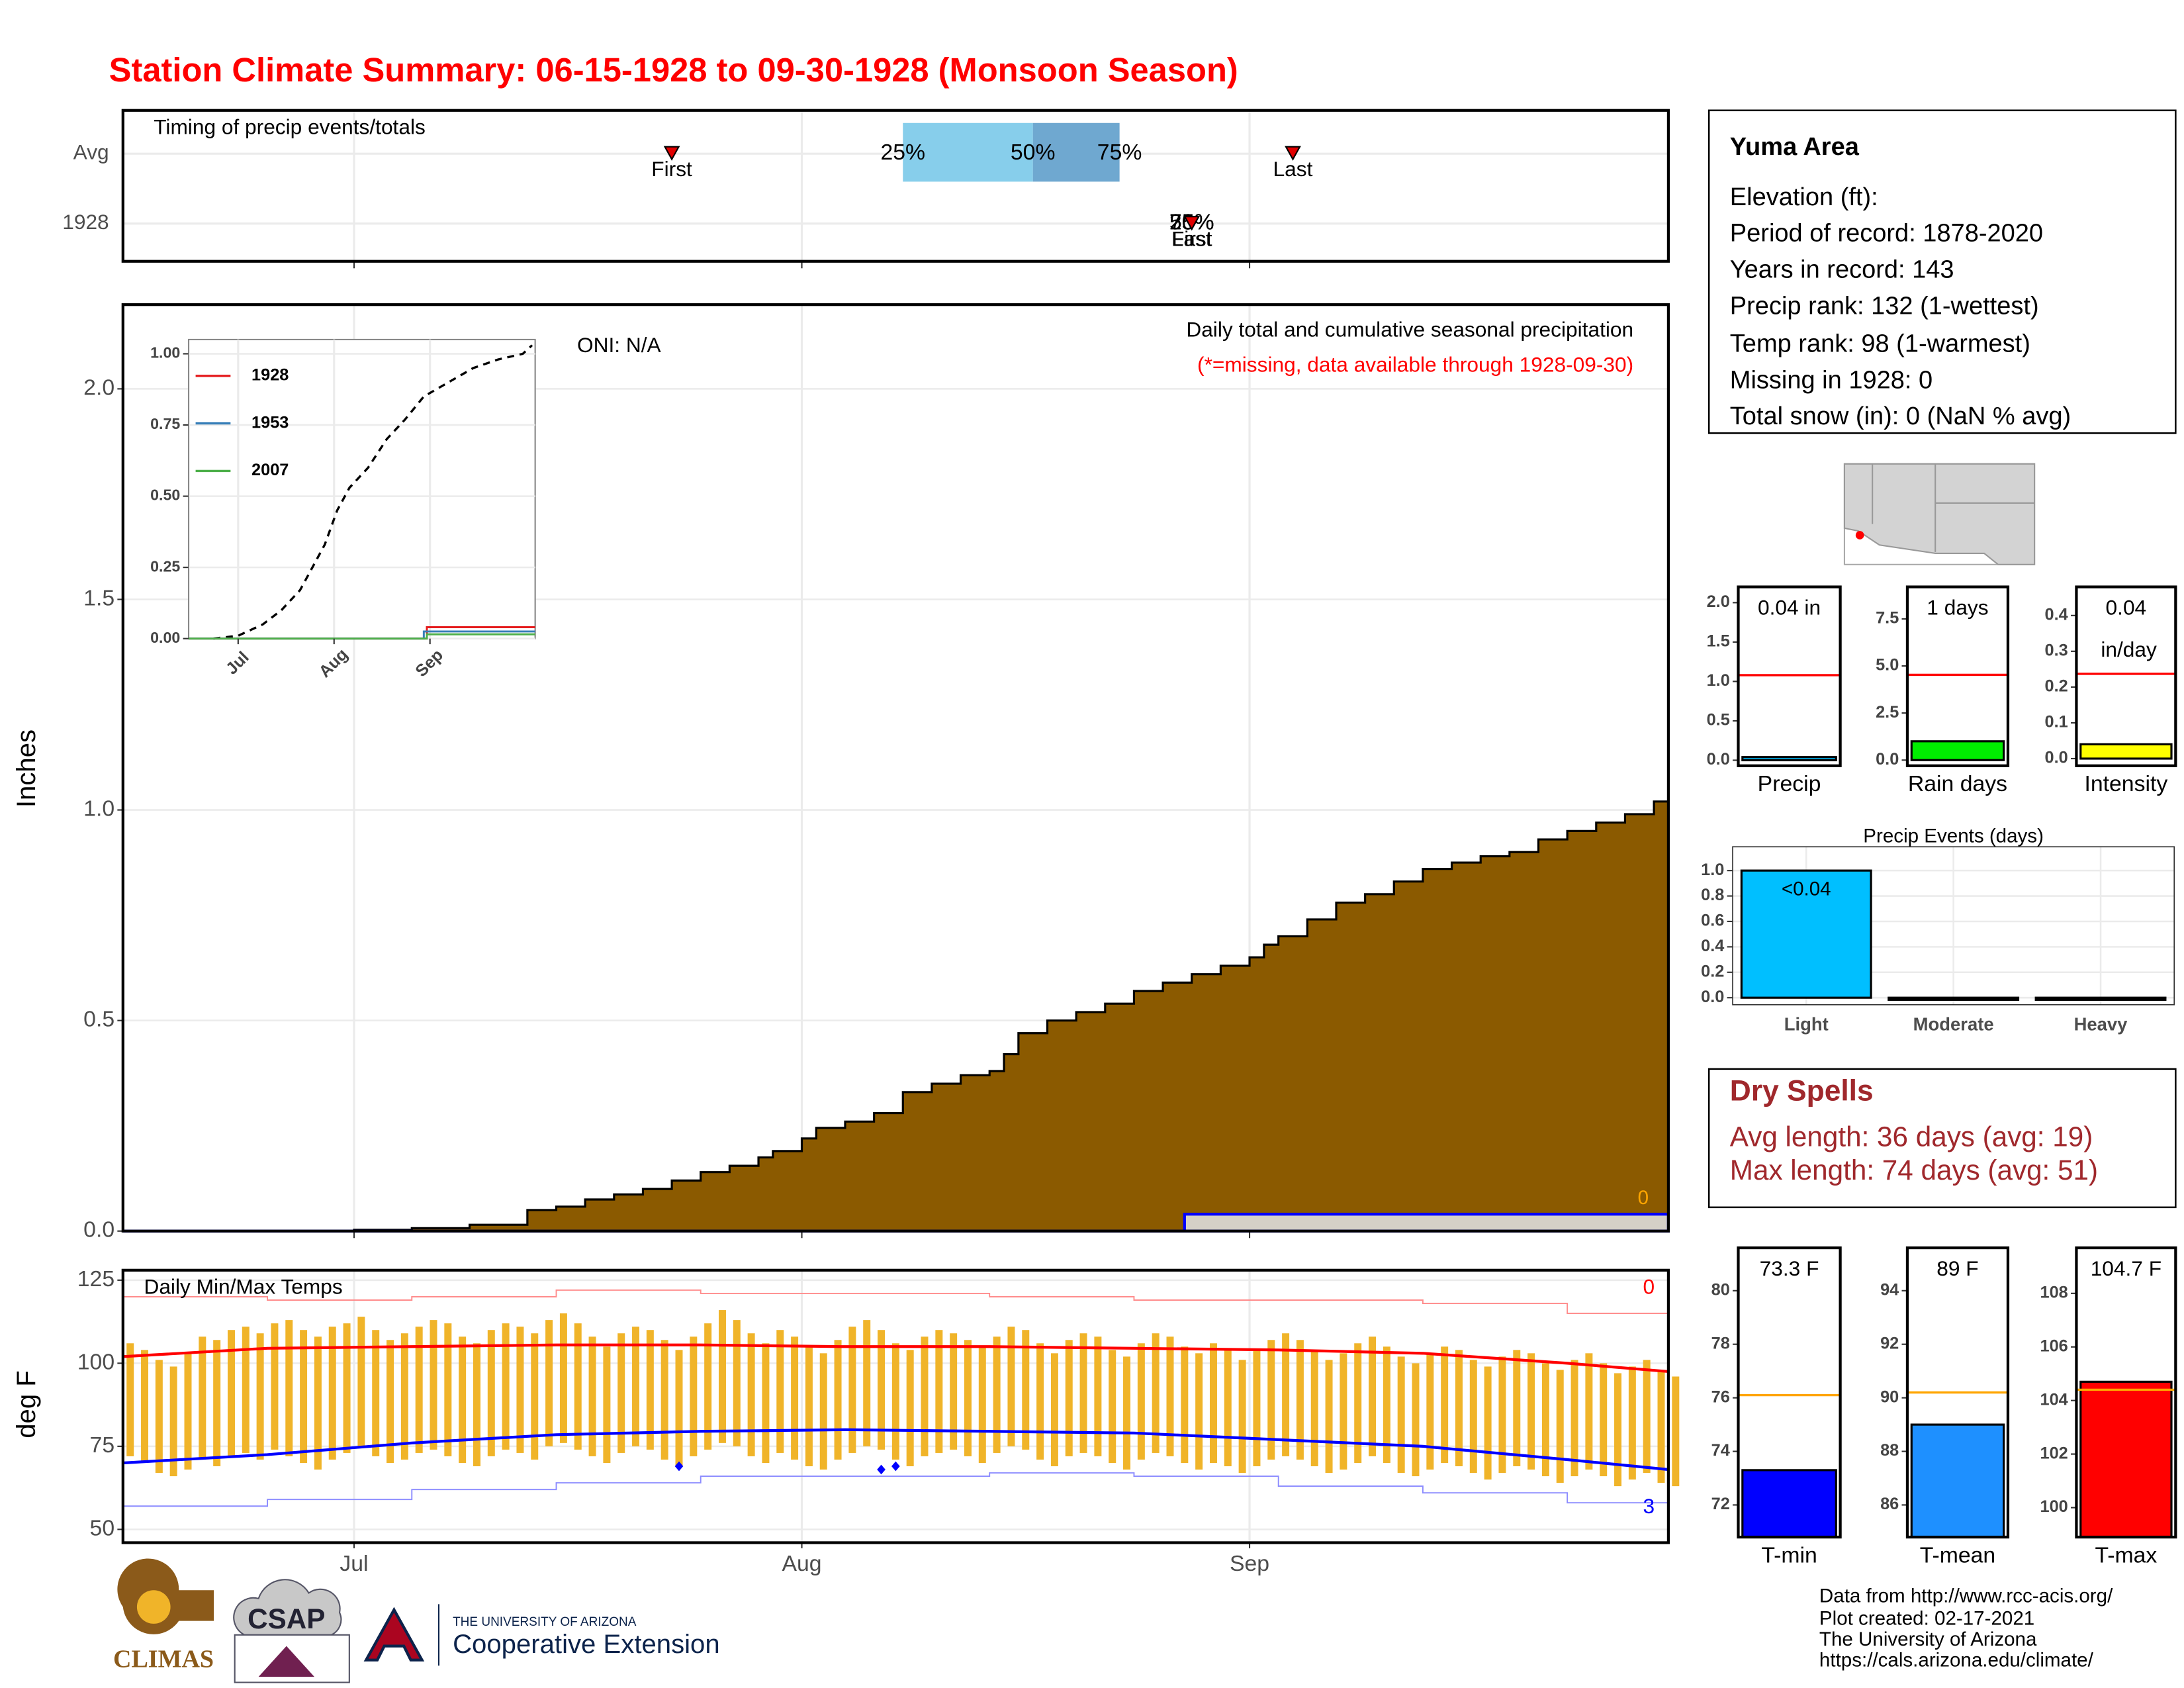  What do you see at coordinates (290, 127) in the screenshot?
I see `panel-title: Timing of precip events/totals` at bounding box center [290, 127].